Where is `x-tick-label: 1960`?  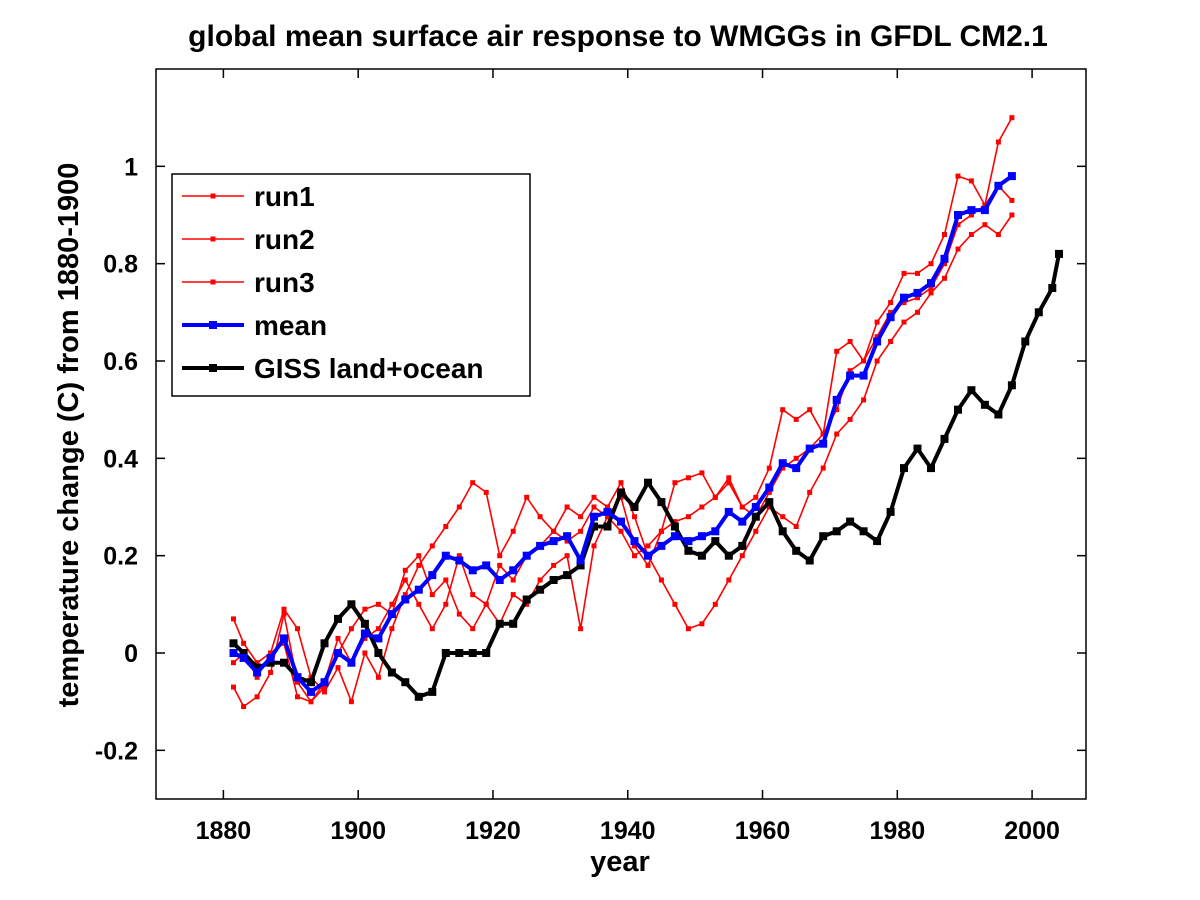
x-tick-label: 1960 is located at coordinates (763, 831).